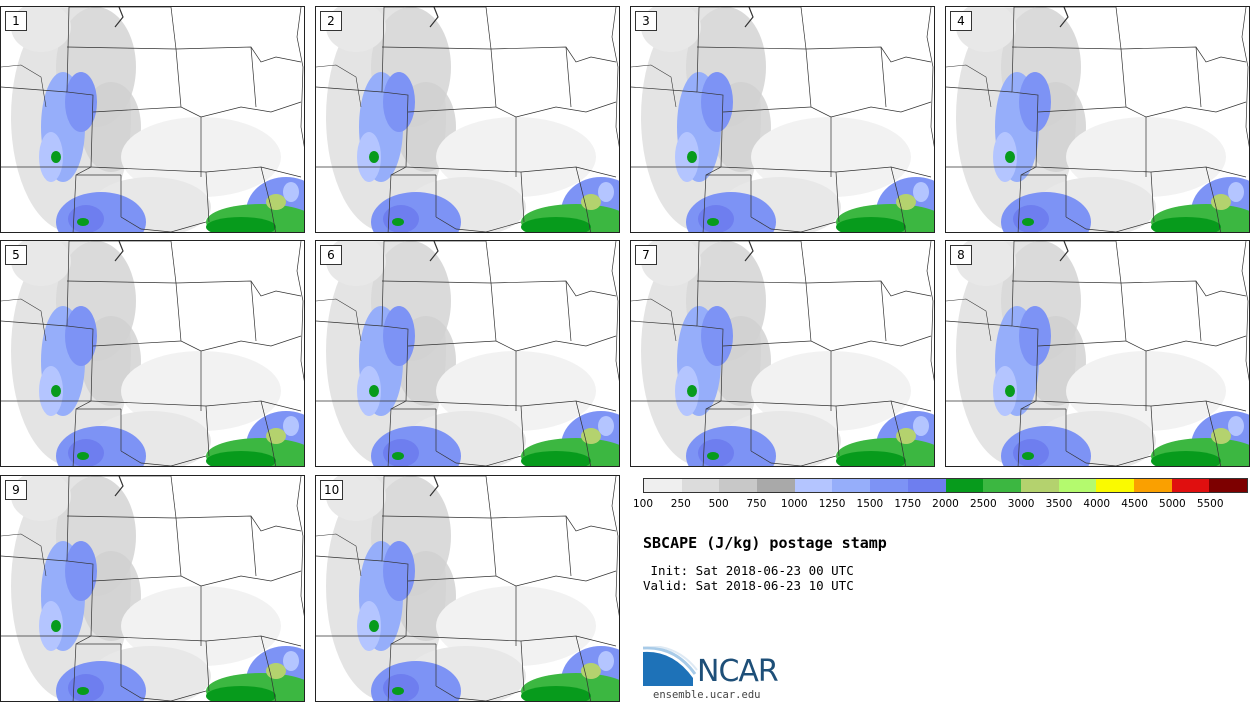  I want to click on colorbar, so click(945, 485).